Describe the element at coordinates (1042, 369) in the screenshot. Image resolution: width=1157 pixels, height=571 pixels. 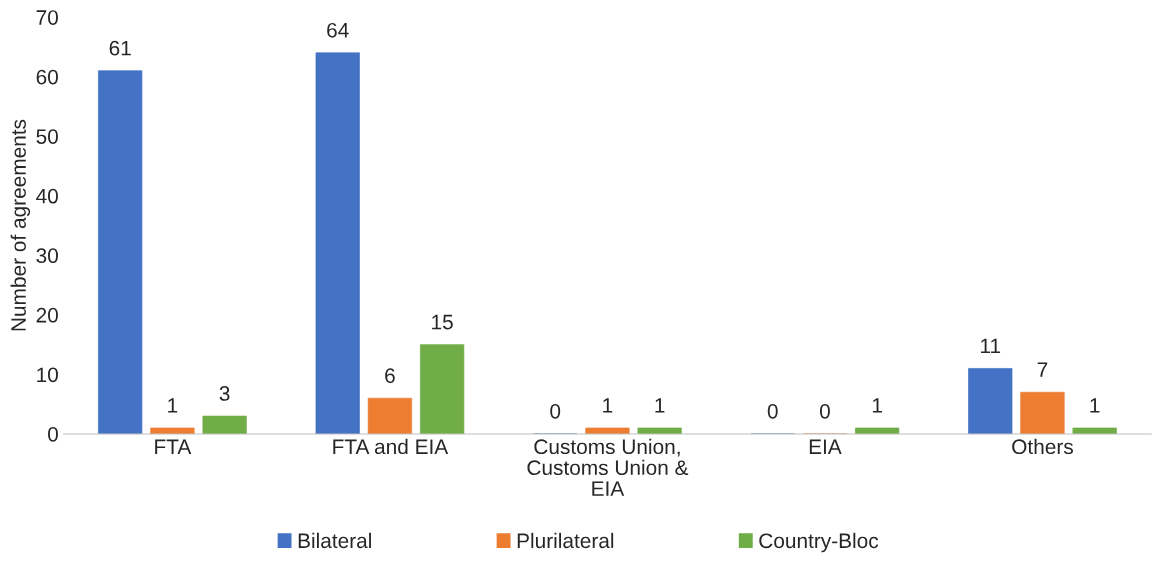
I see `data-label: 7` at that location.